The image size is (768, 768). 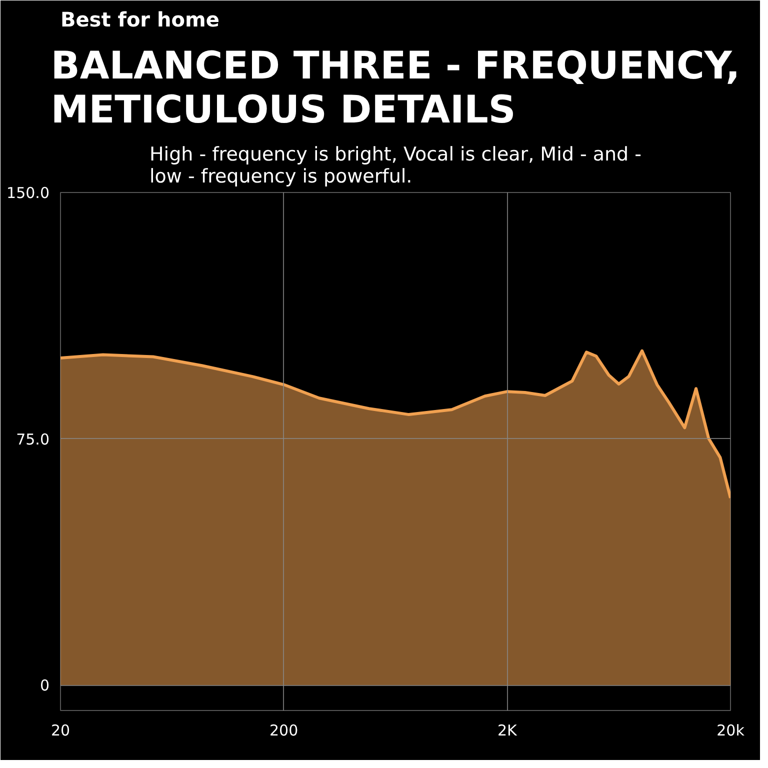 I want to click on y-tick-label: 75.0, so click(x=33, y=439).